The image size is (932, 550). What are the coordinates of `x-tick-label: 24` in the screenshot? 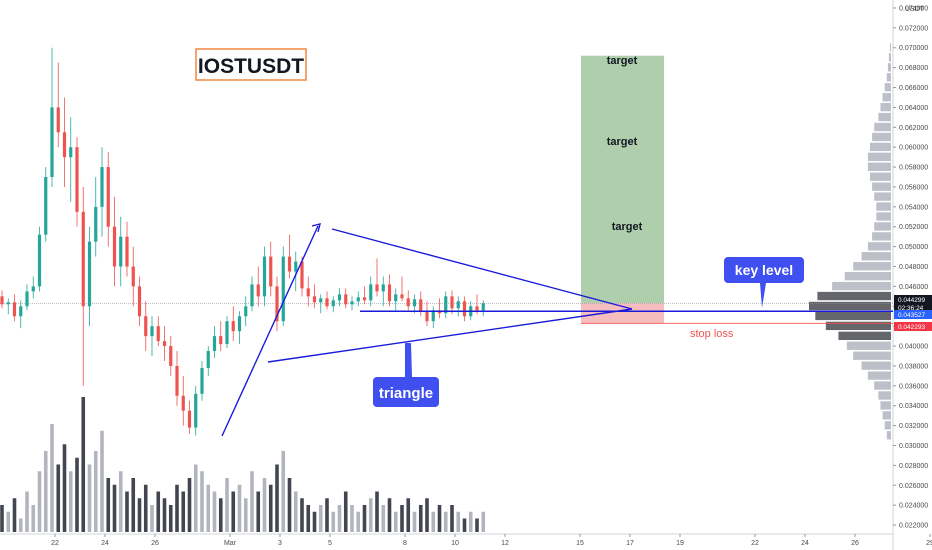 It's located at (805, 543).